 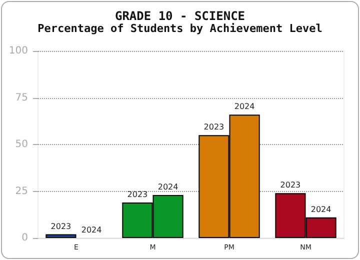 I want to click on chart-subtitle: Percentage of Students by Achievement Level, so click(x=180, y=28).